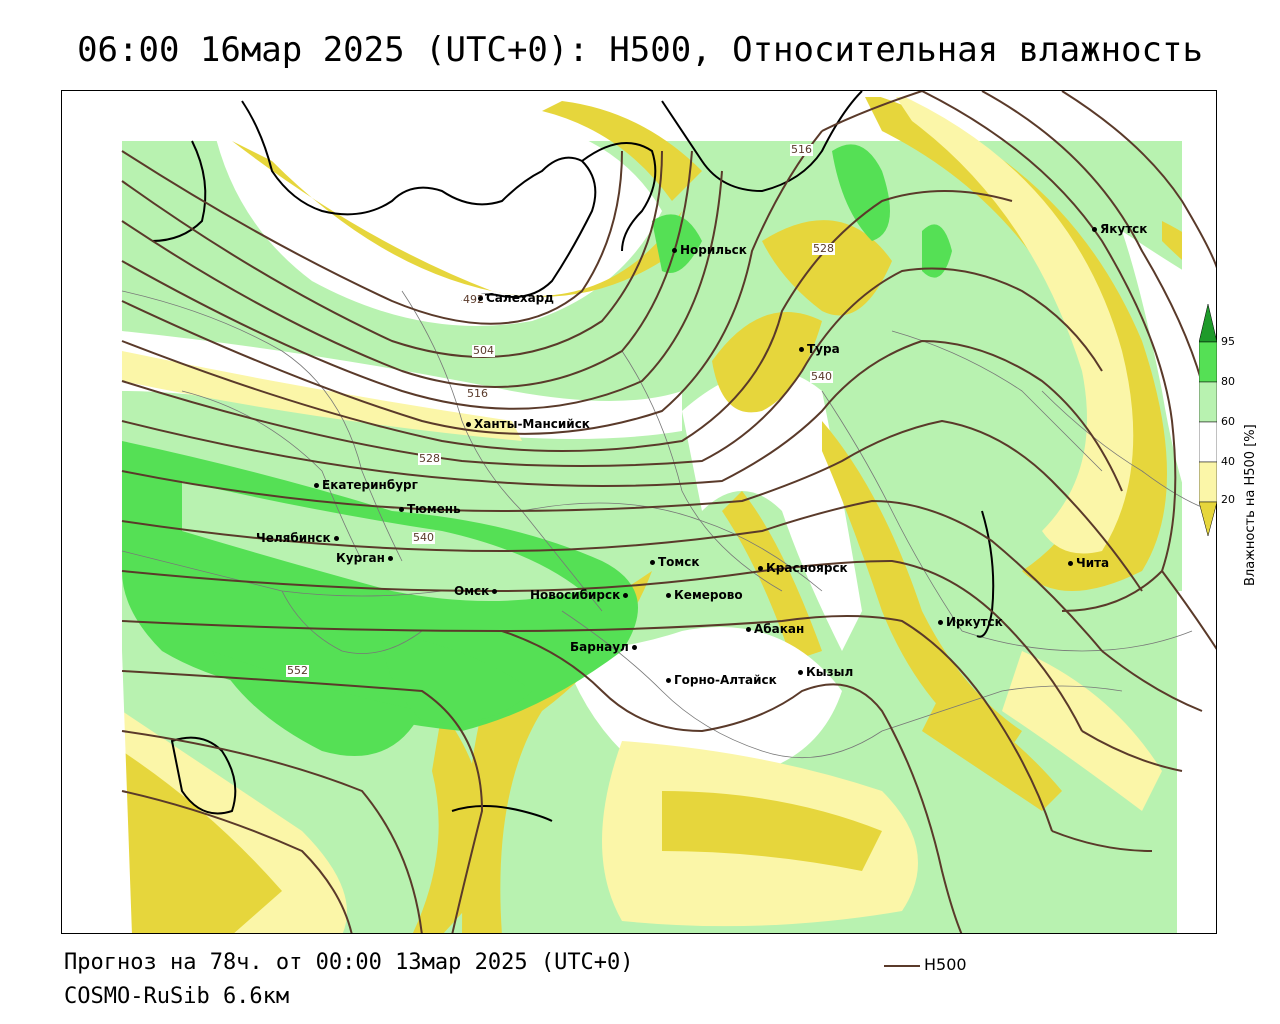 Image resolution: width=1280 pixels, height=1024 pixels. I want to click on model-info: COSMO-RuSib 6.6км, so click(177, 996).